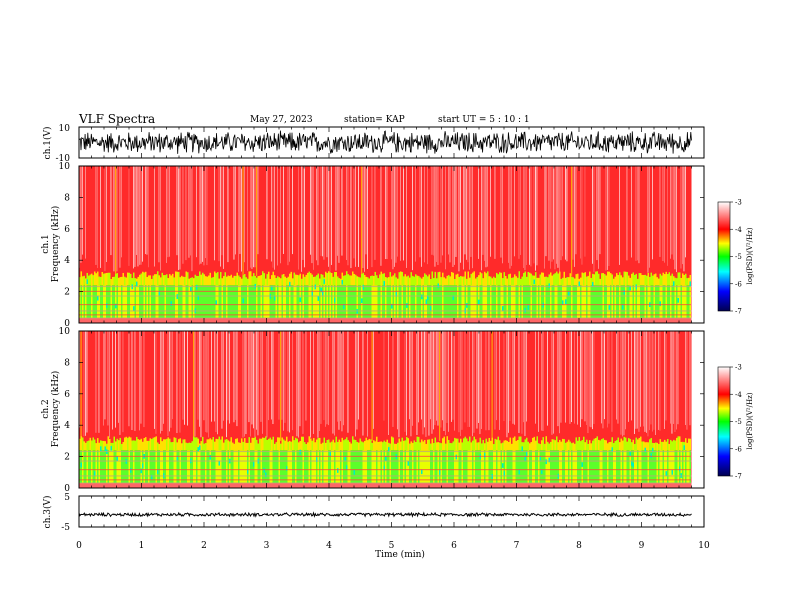 The width and height of the screenshot is (792, 612). I want to click on colorbar-tick-label: -4, so click(738, 395).